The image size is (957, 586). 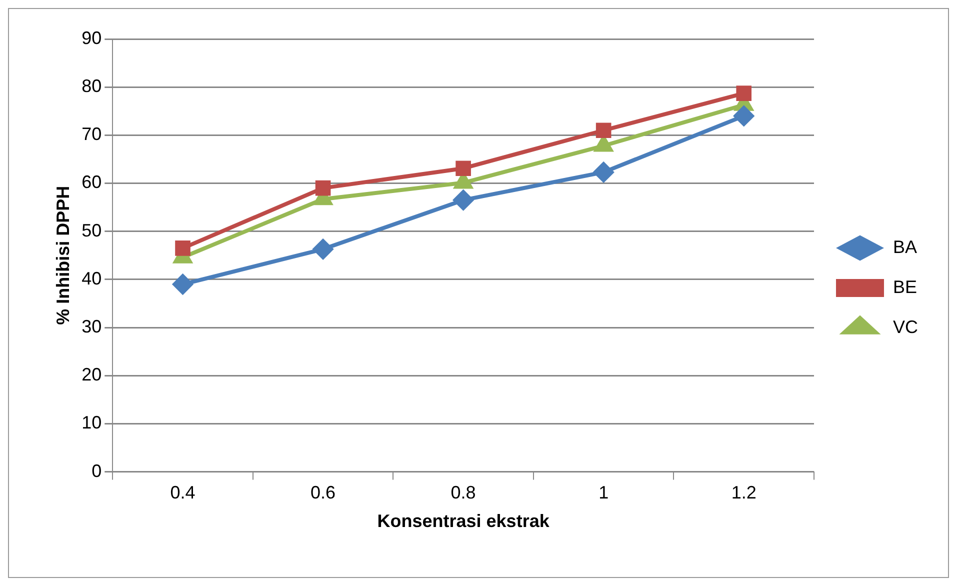 I want to click on x-tick-label: 1, so click(x=603, y=492).